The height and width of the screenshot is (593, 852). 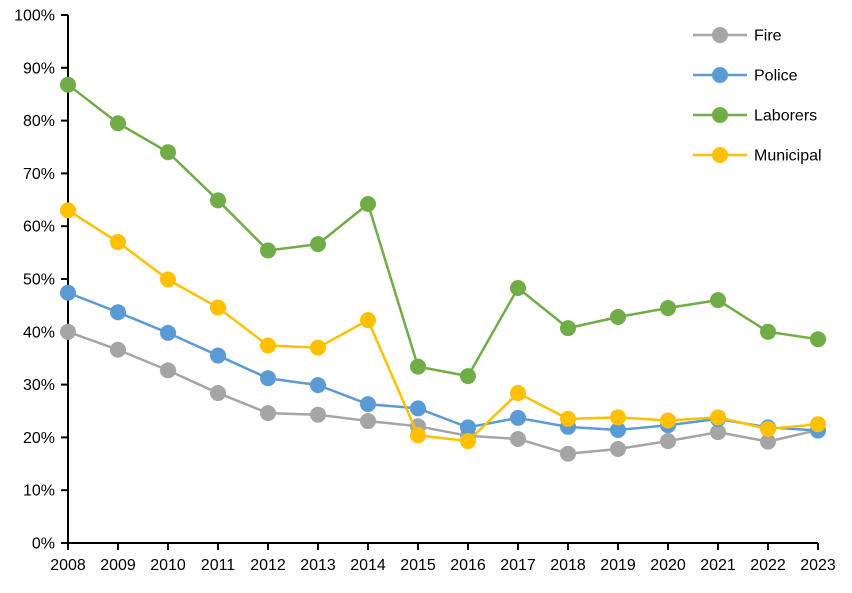 What do you see at coordinates (618, 565) in the screenshot?
I see `x-axis-tick-label: 2019` at bounding box center [618, 565].